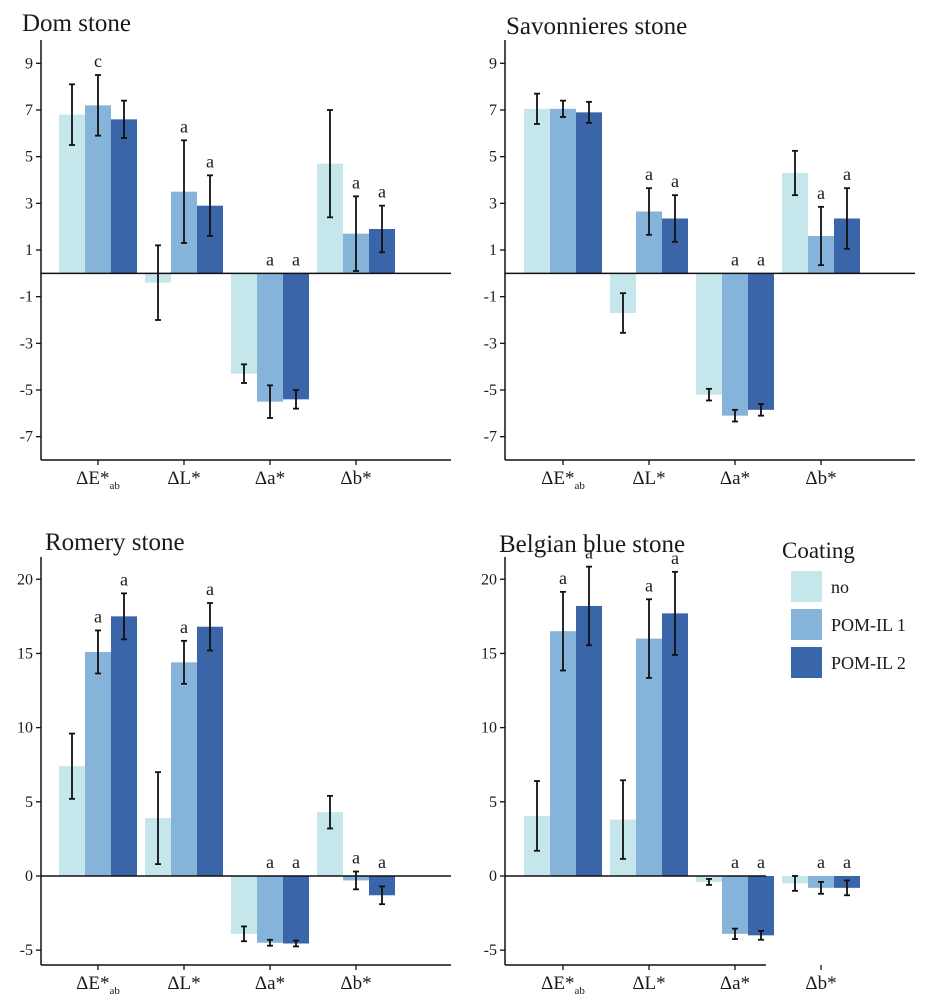 The image size is (929, 1004). Describe the element at coordinates (184, 769) in the screenshot. I see `bar-pom-il-1-l-star` at that location.